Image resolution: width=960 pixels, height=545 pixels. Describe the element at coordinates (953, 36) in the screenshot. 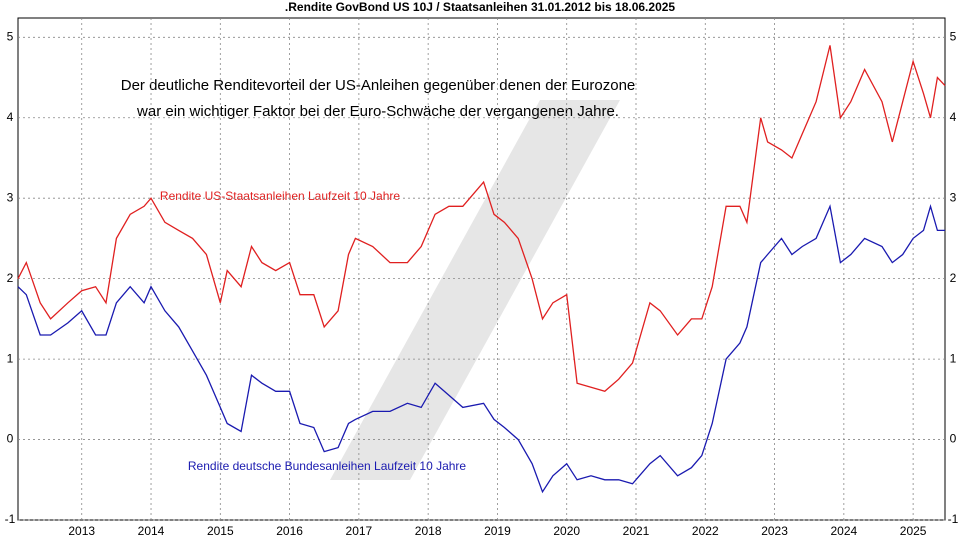

I see `y-tick-label-right: 5` at that location.